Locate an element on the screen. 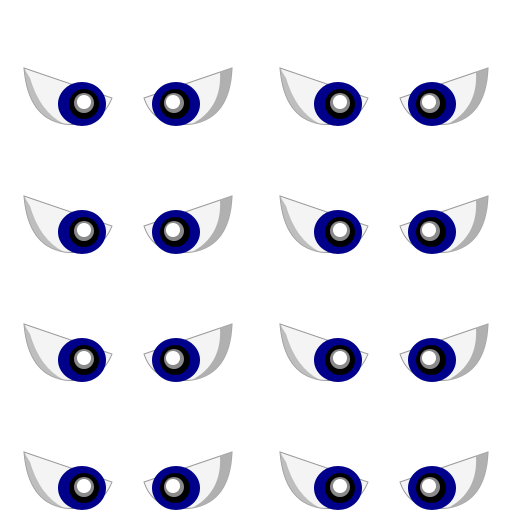  eye-pair-r3-c1 is located at coordinates (128, 353).